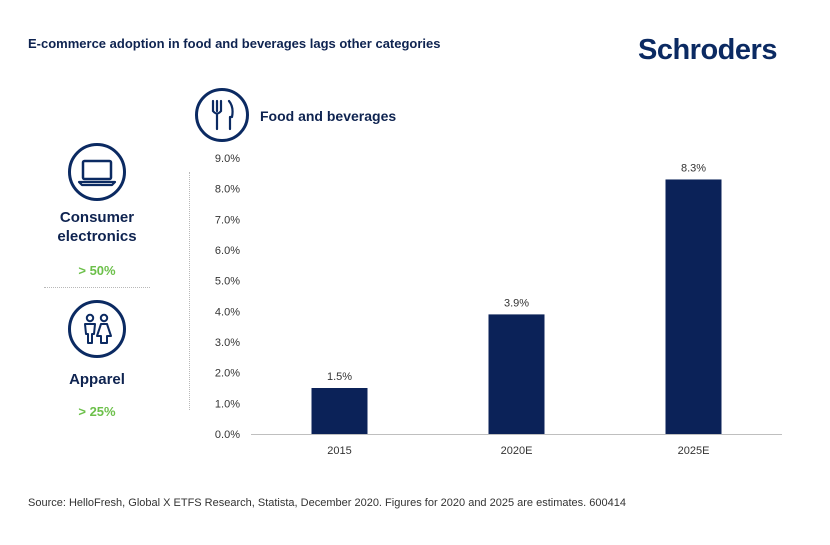  I want to click on y-tick-label: 0.0%, so click(227, 435).